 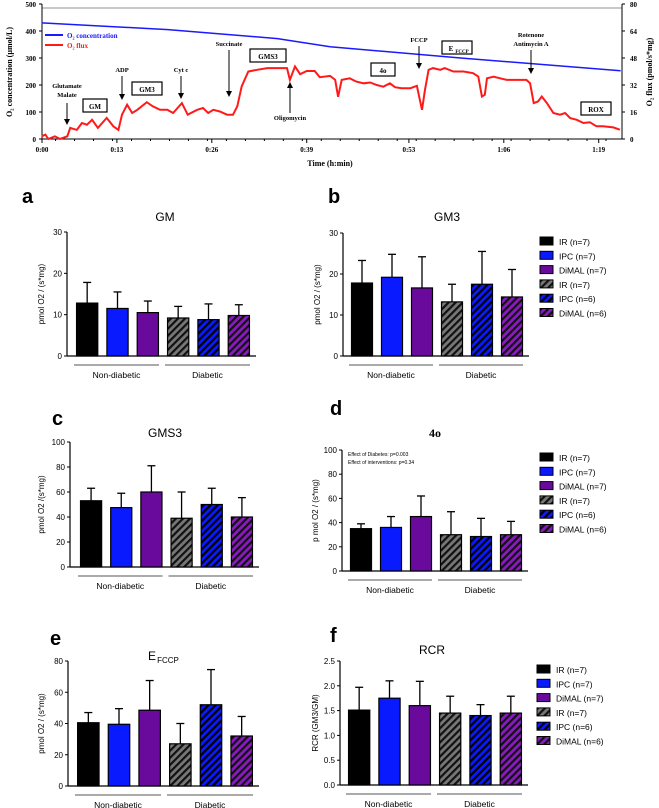 What do you see at coordinates (330, 735) in the screenshot?
I see `y-tick-label: 1.0` at bounding box center [330, 735].